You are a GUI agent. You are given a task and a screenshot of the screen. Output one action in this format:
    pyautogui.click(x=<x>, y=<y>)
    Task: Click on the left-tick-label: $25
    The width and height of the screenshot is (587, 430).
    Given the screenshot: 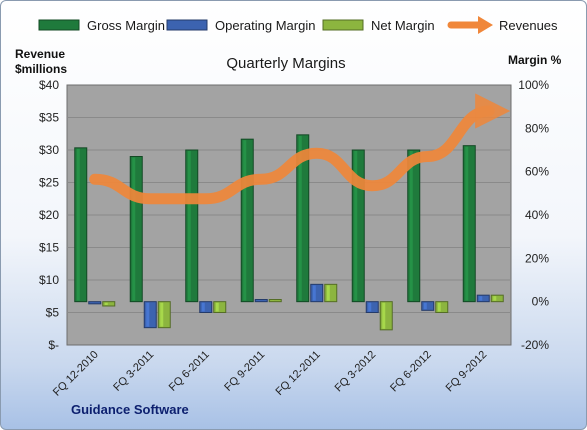 What is the action you would take?
    pyautogui.click(x=49, y=183)
    